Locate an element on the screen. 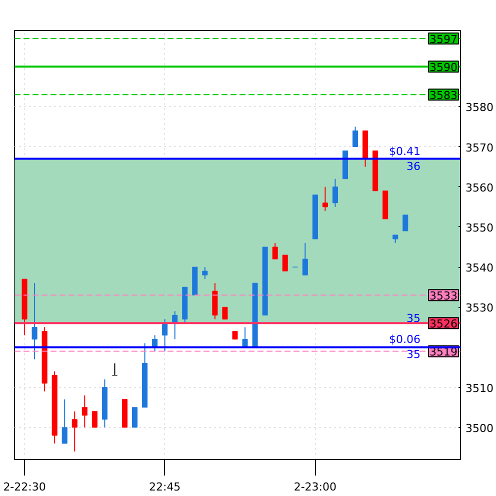 The height and width of the screenshot is (496, 496). ref-line-label: 3533 is located at coordinates (444, 296).